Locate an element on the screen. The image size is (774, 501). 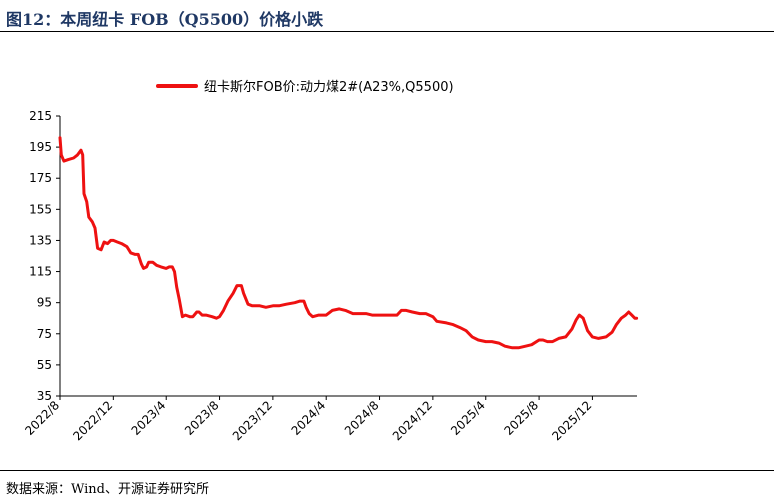
x-tick-label: 2024/8 is located at coordinates (362, 418).